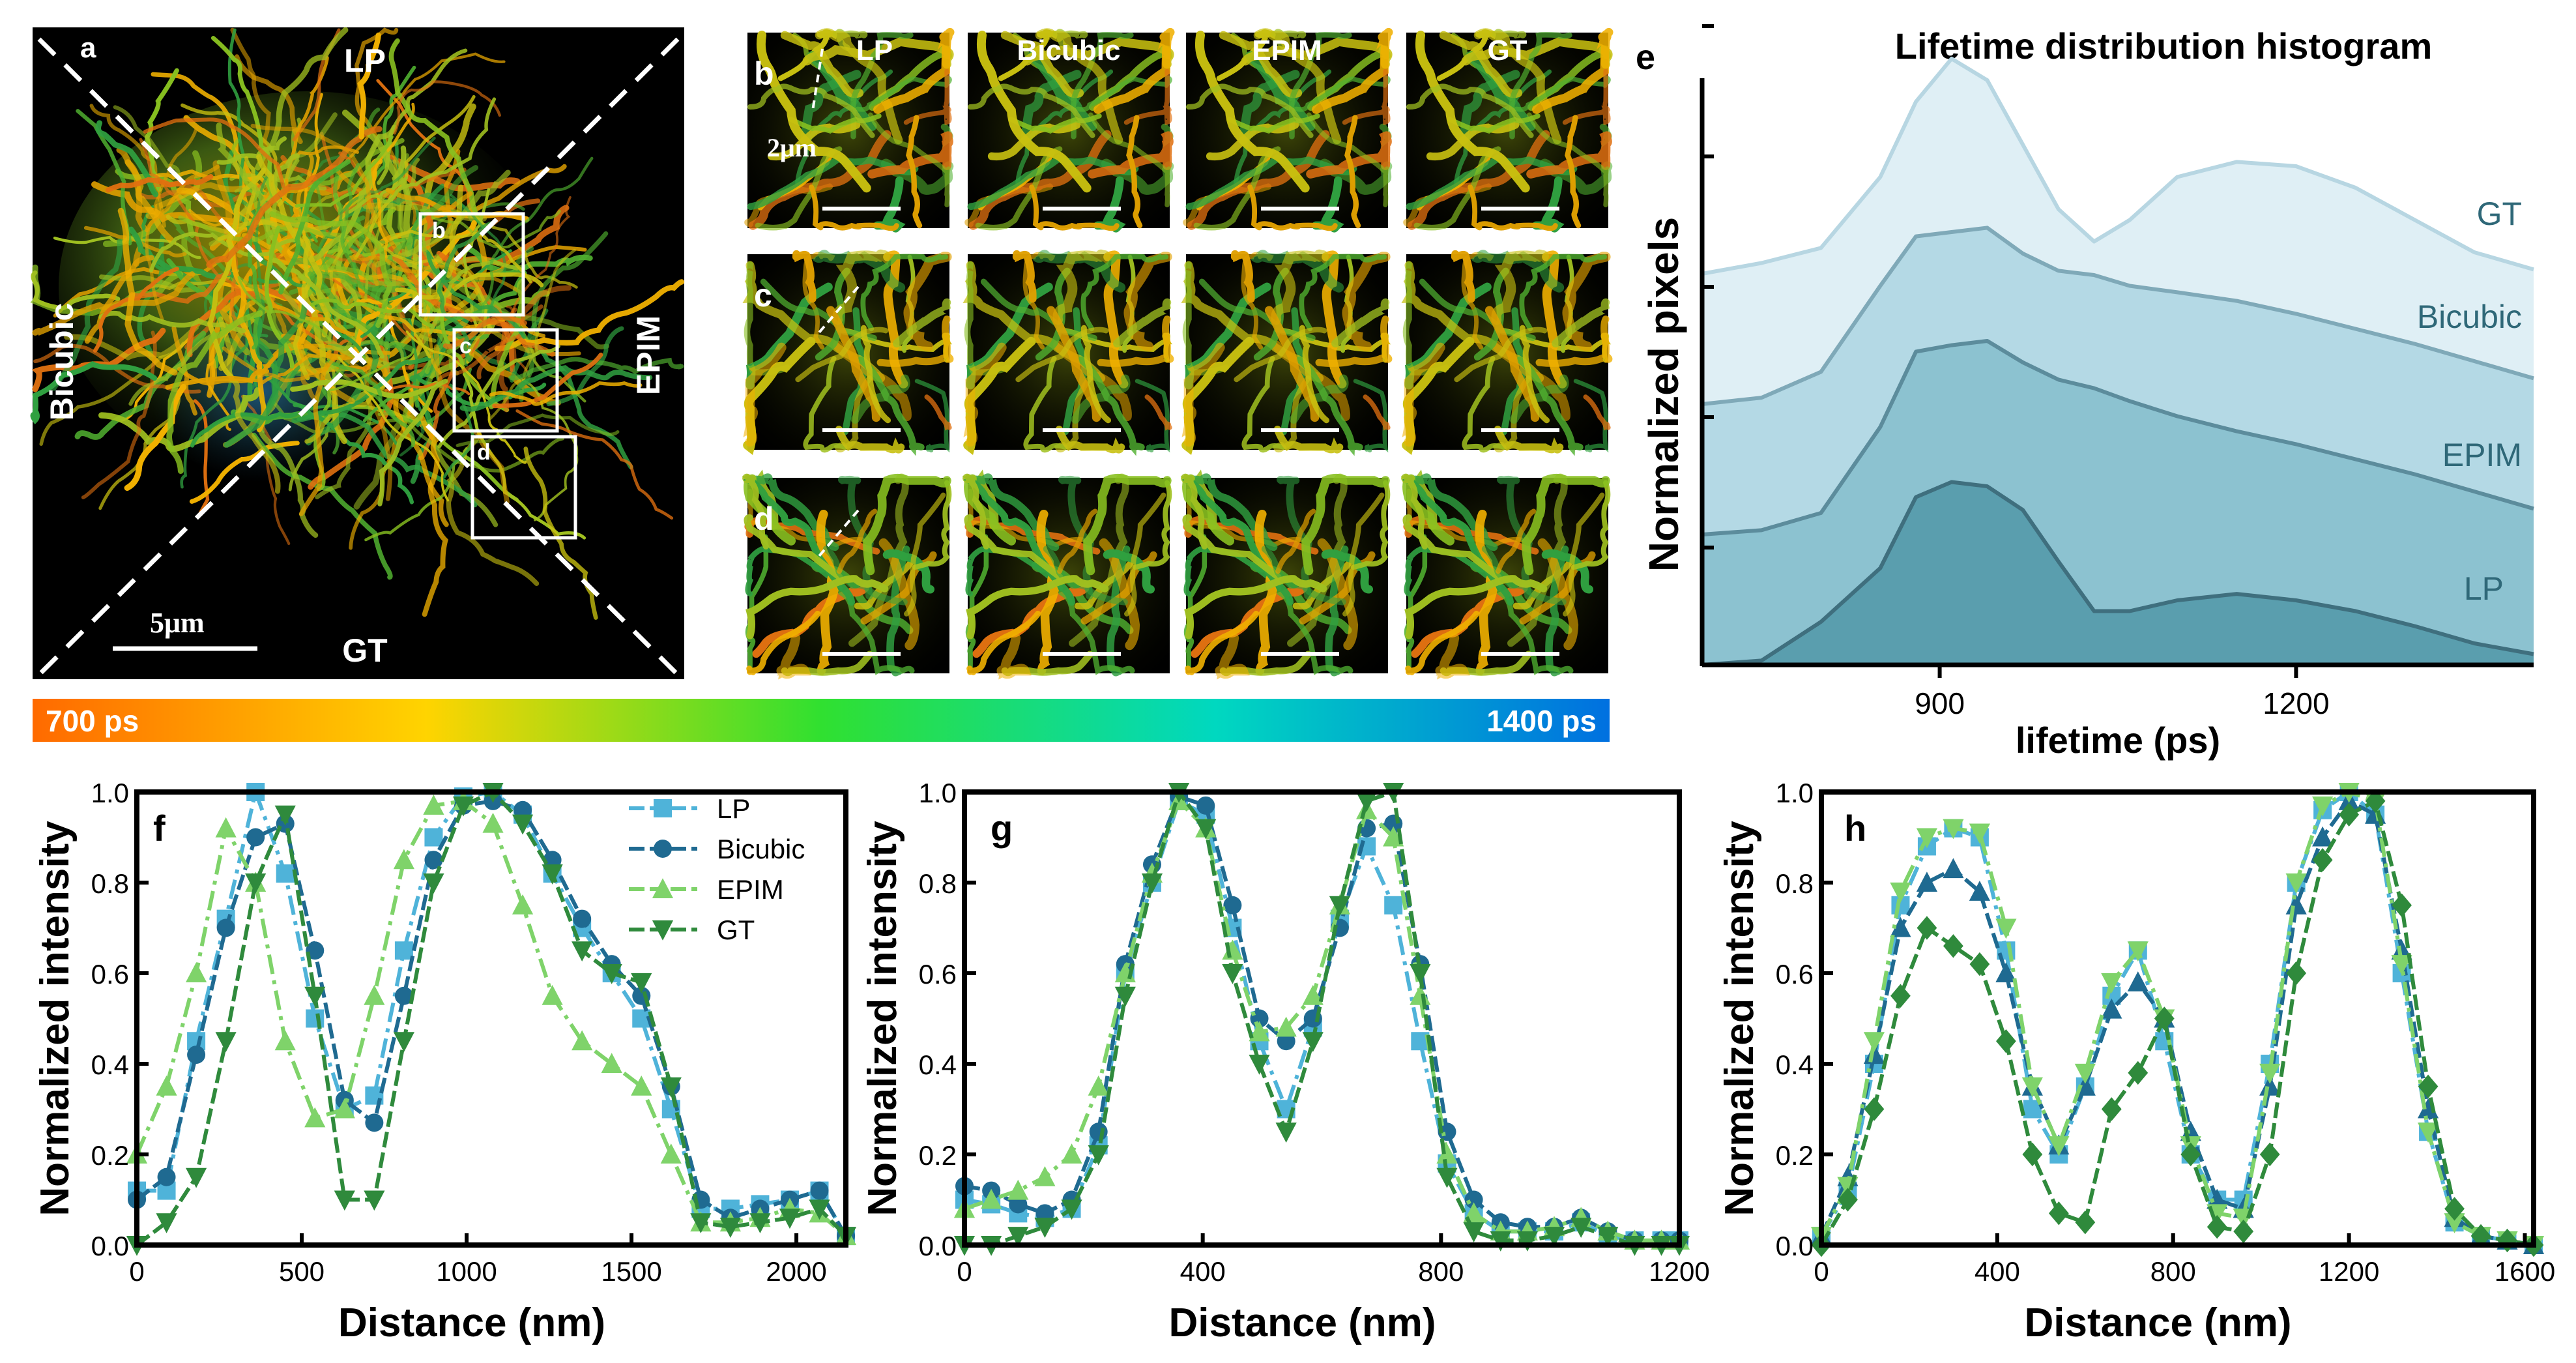 The width and height of the screenshot is (2576, 1363). I want to click on legend-label-lp: LP, so click(733, 808).